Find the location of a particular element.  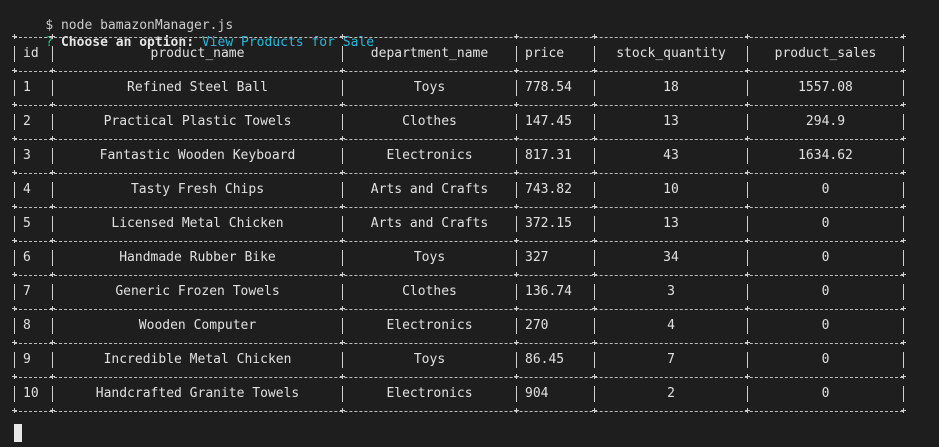

question-mark: ? is located at coordinates (49, 42).